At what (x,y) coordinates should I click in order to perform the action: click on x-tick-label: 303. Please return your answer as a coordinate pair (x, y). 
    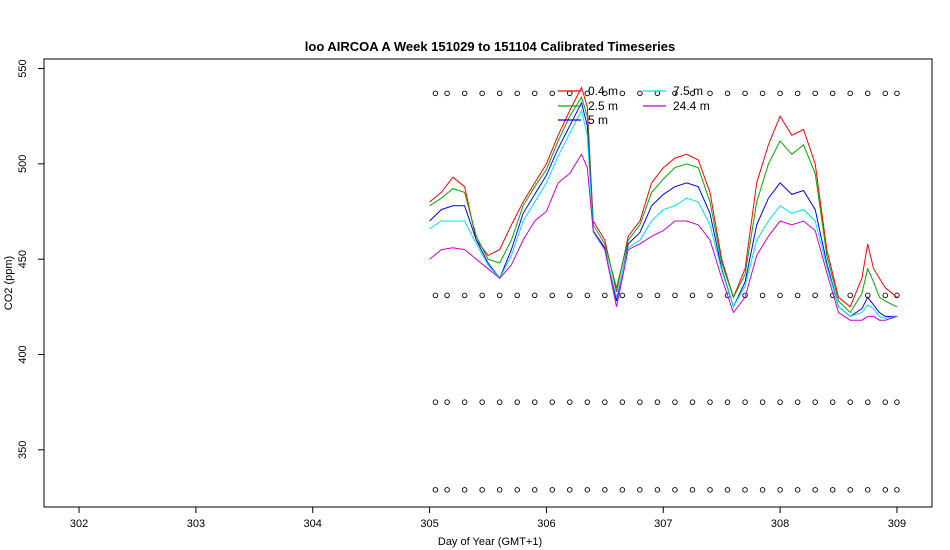
    Looking at the image, I should click on (196, 524).